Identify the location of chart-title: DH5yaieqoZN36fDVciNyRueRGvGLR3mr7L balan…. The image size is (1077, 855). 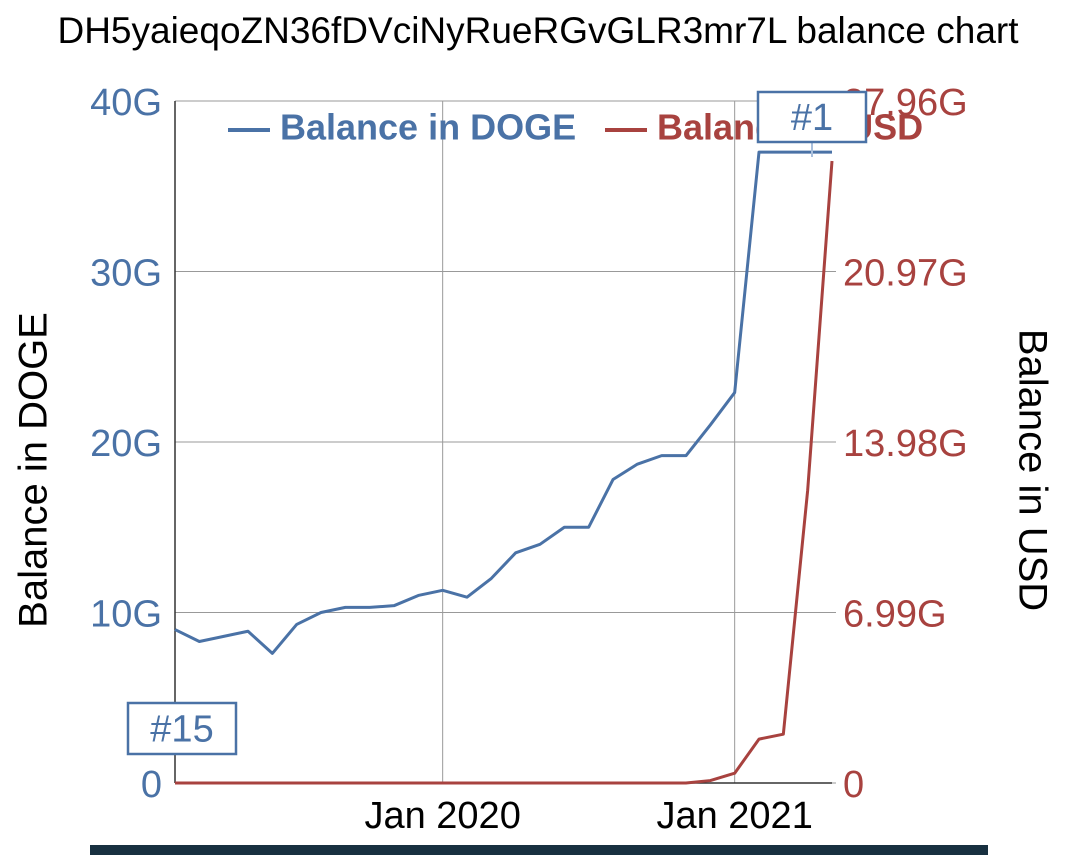
(538, 30).